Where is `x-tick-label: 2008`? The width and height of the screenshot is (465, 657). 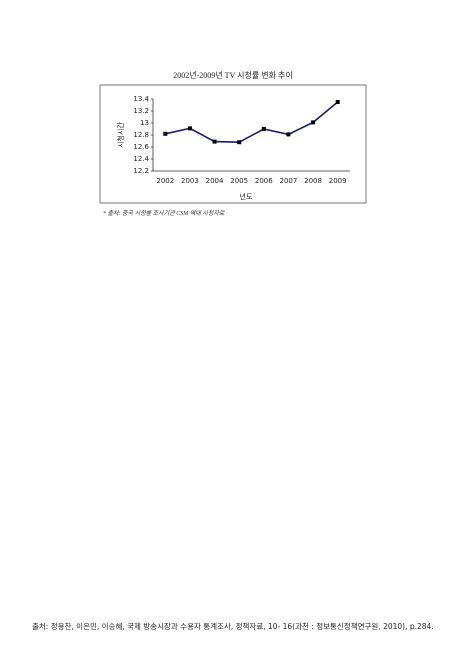
x-tick-label: 2008 is located at coordinates (313, 181).